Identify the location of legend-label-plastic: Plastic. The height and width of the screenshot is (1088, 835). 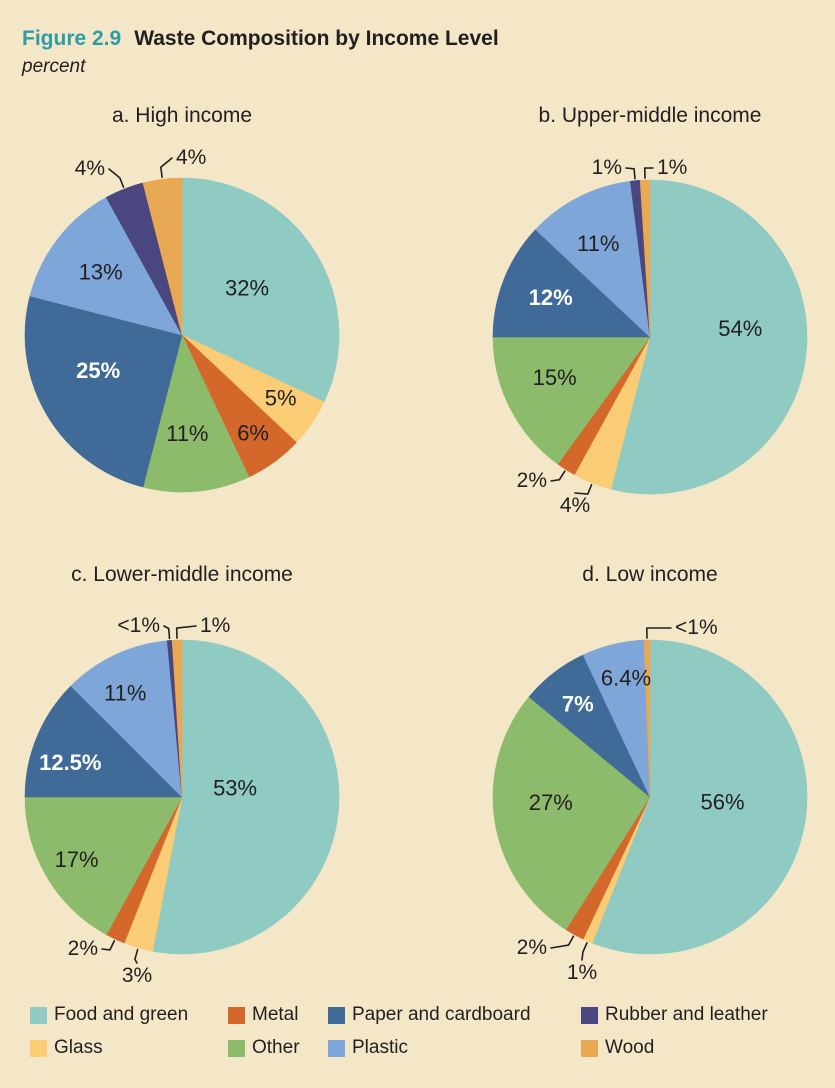
(380, 1047).